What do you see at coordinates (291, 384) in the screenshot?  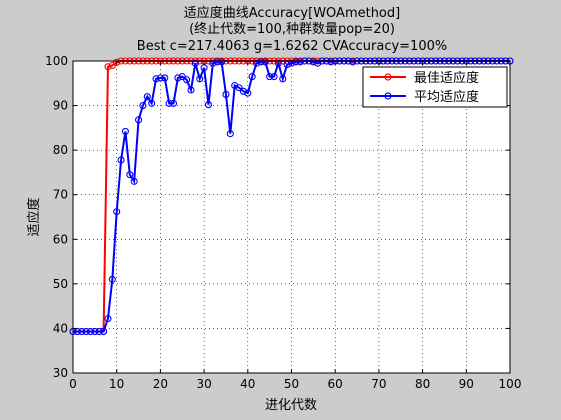 I see `x-tick-label: 50` at bounding box center [291, 384].